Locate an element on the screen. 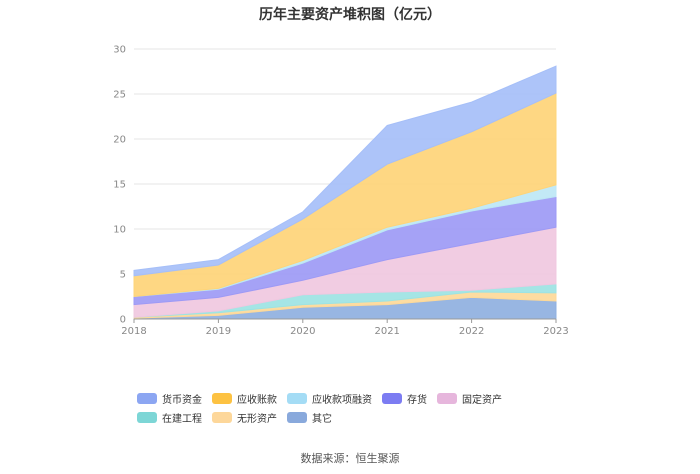  legend-label: 应收款项融资 is located at coordinates (342, 400).